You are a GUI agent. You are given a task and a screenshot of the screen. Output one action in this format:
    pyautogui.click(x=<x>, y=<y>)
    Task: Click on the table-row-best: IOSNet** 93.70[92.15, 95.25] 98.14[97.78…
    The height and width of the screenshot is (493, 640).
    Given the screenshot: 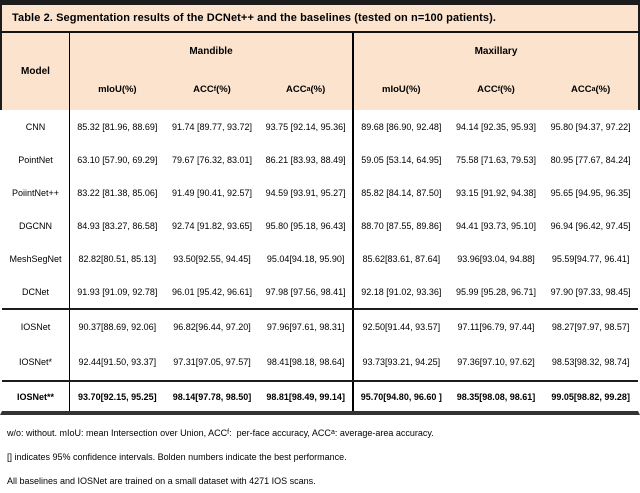 What is the action you would take?
    pyautogui.click(x=320, y=395)
    